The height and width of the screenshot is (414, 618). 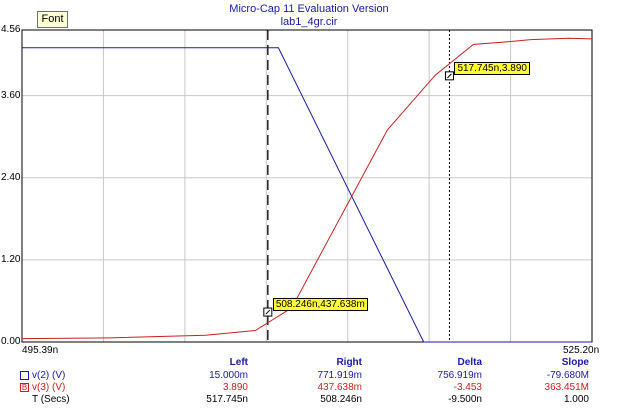 What do you see at coordinates (576, 399) in the screenshot?
I see `table-cell: 1.000` at bounding box center [576, 399].